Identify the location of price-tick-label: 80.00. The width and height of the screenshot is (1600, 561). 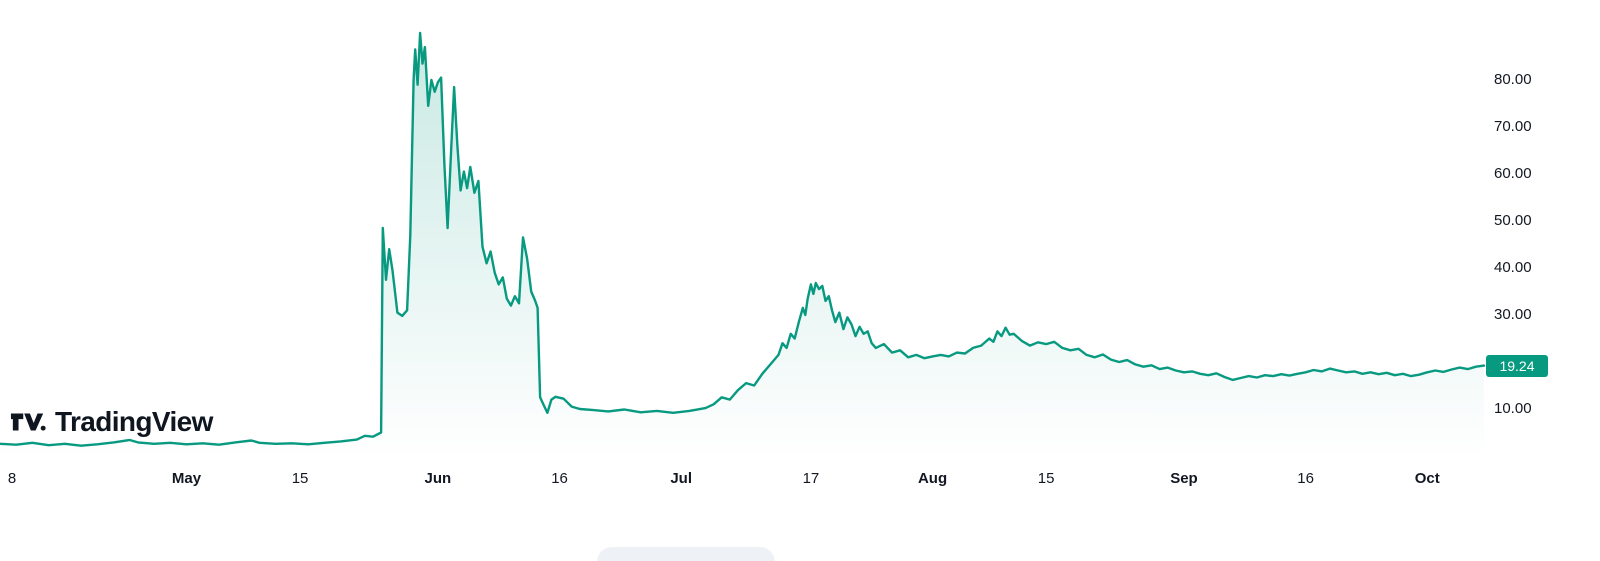
(1513, 79).